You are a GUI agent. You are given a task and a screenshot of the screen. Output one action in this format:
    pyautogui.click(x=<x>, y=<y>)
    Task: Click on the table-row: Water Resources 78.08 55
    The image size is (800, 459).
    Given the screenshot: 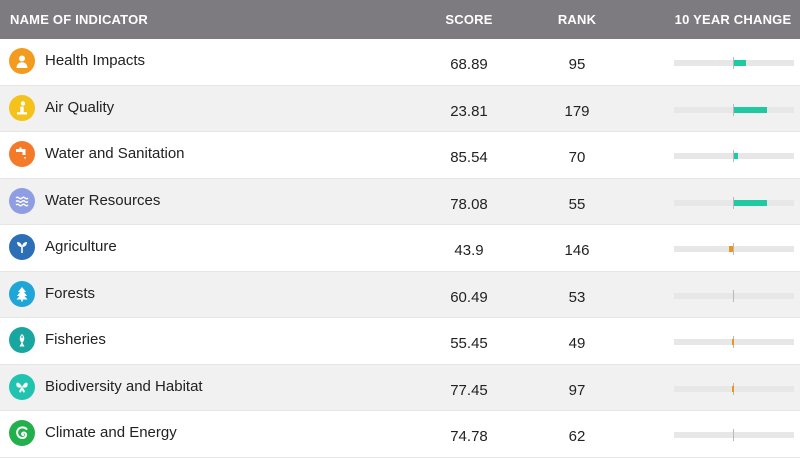 What is the action you would take?
    pyautogui.click(x=400, y=201)
    